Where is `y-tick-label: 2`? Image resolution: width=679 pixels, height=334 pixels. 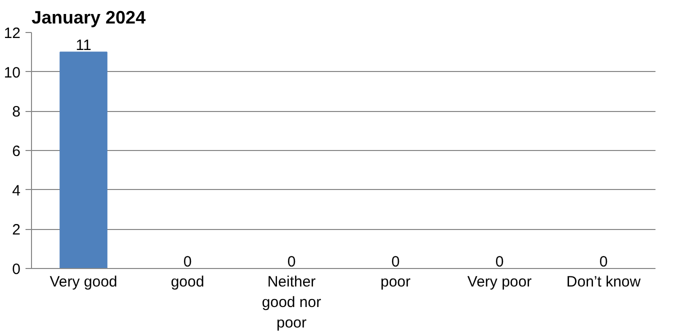 y-tick-label: 2 is located at coordinates (16, 230).